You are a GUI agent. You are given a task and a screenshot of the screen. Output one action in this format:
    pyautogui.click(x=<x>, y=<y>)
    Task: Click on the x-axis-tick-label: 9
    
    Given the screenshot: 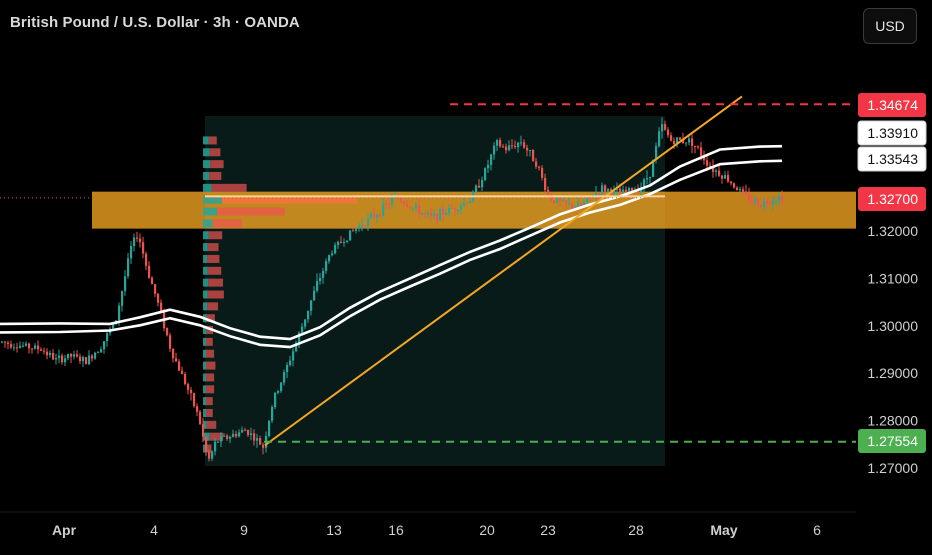 What is the action you would take?
    pyautogui.click(x=244, y=530)
    